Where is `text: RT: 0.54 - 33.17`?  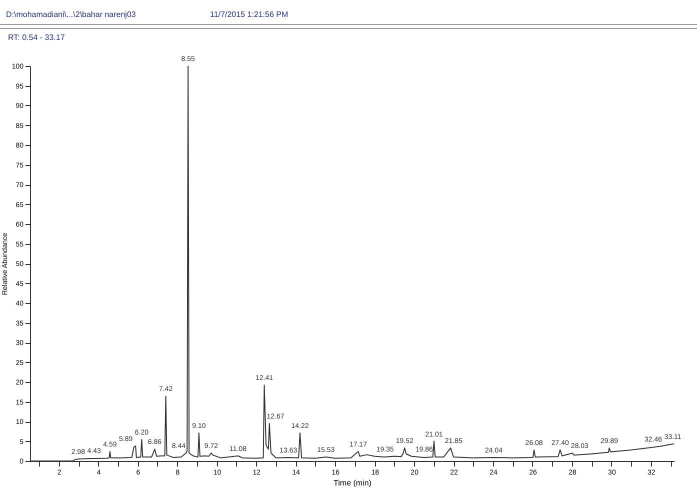 text: RT: 0.54 - 33.17 is located at coordinates (348, 37).